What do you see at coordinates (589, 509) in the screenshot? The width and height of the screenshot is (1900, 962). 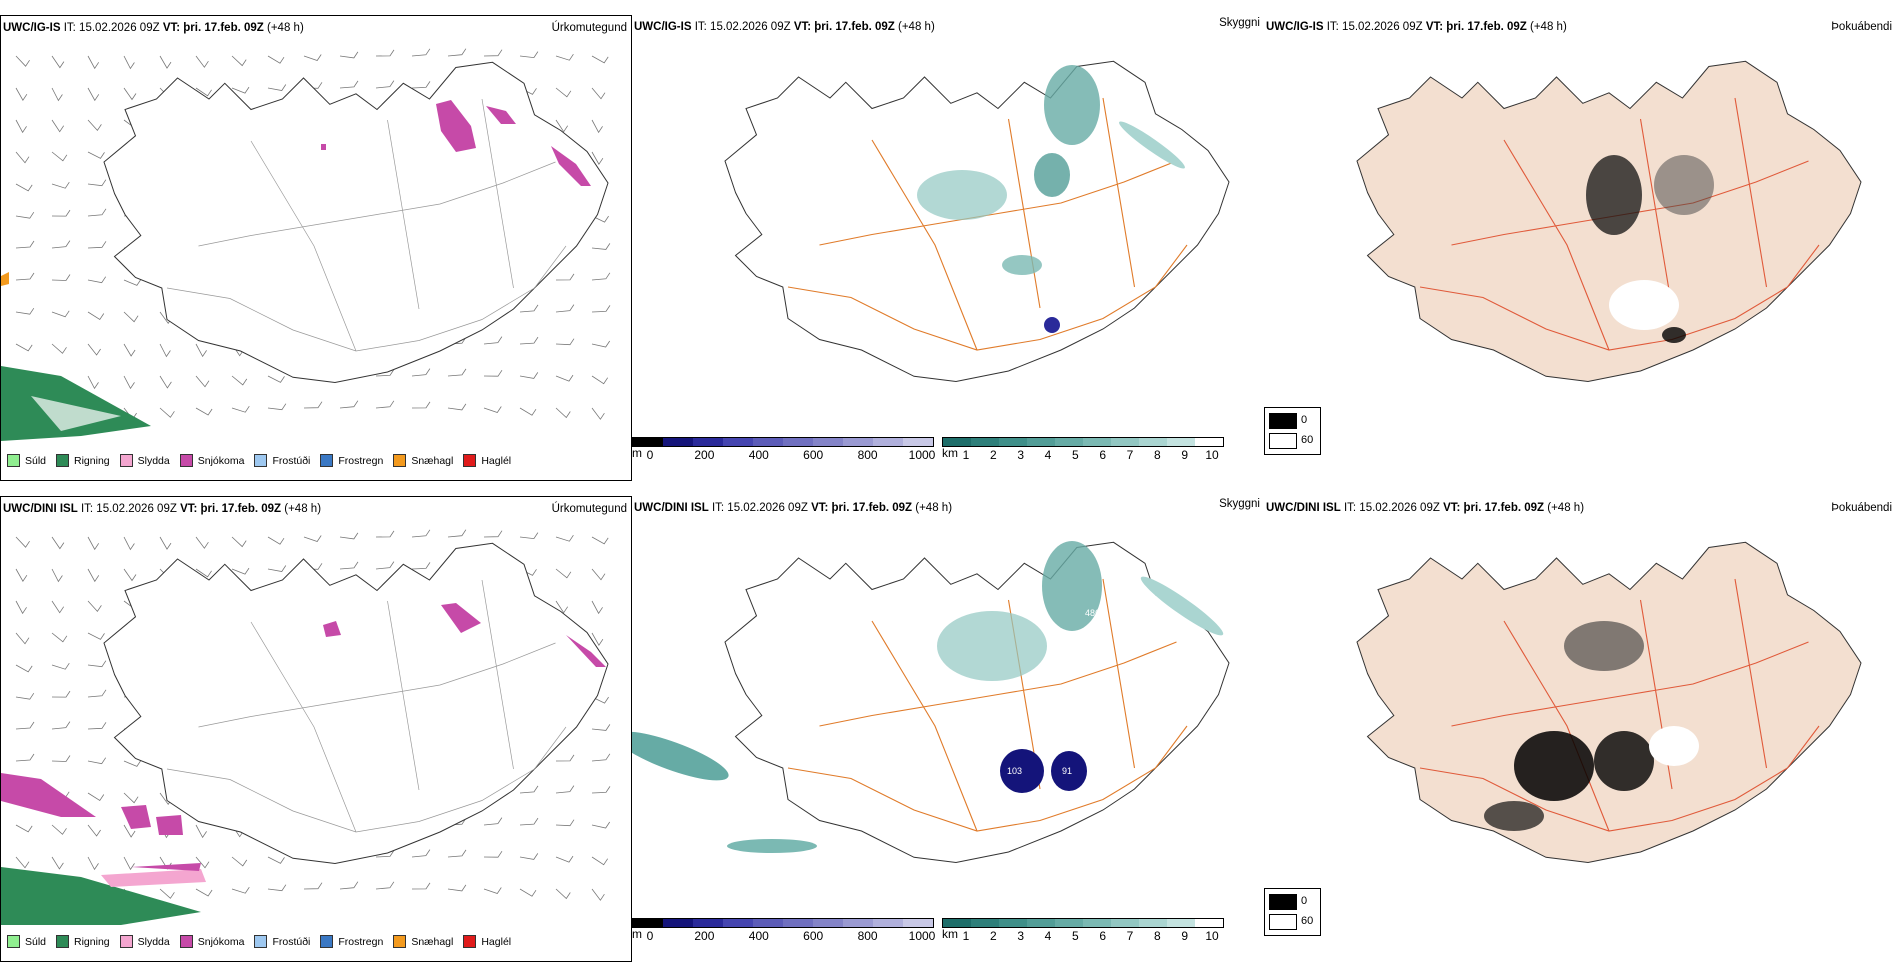 I see `panel-type-label: Úrkomutegund` at bounding box center [589, 509].